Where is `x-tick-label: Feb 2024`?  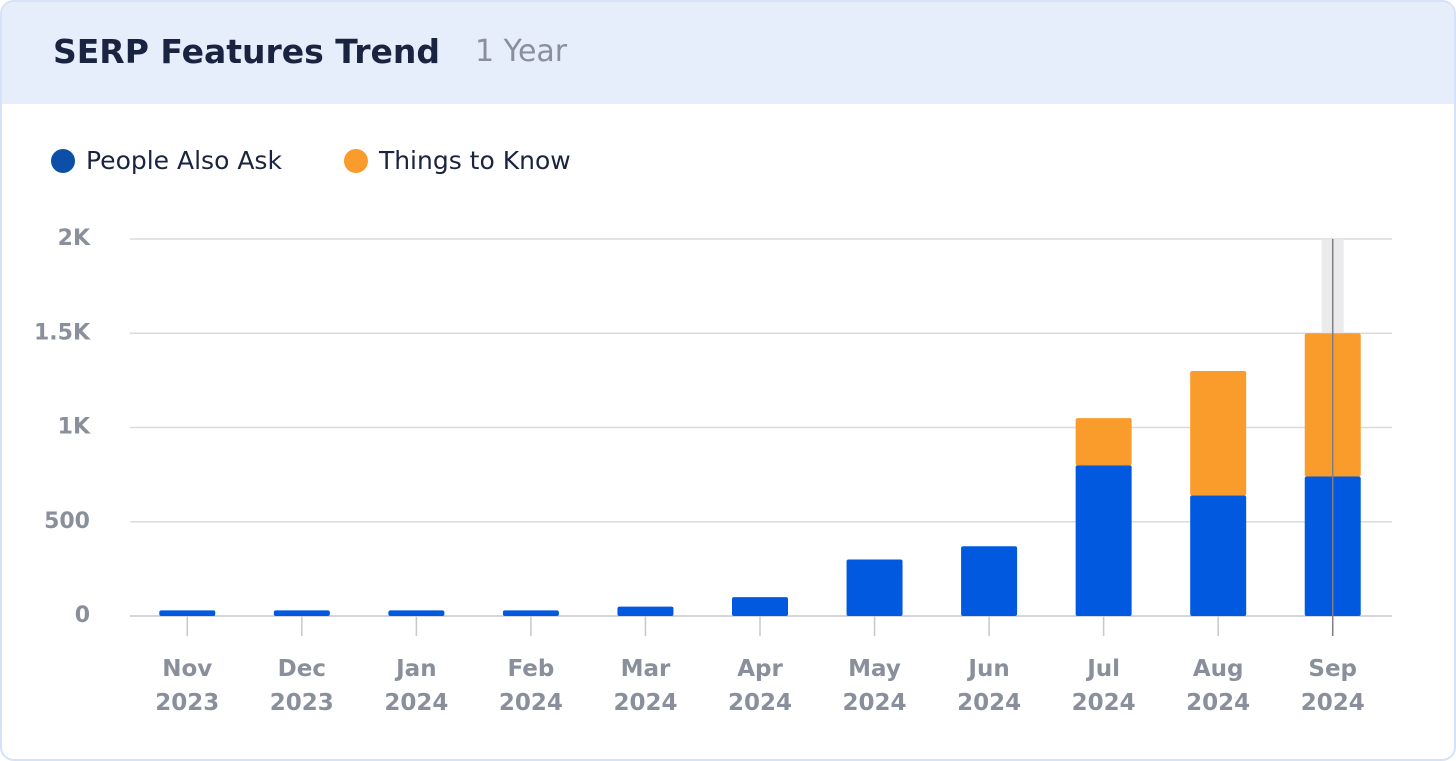 x-tick-label: Feb 2024 is located at coordinates (530, 686).